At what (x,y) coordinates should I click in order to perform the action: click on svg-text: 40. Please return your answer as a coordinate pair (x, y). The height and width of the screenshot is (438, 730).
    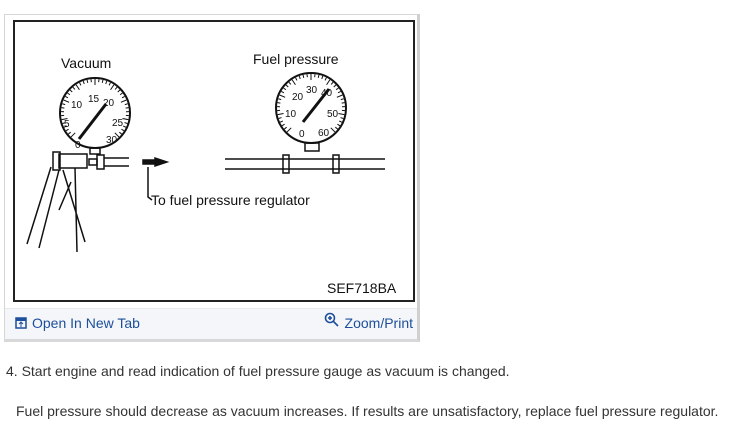
    Looking at the image, I should click on (327, 93).